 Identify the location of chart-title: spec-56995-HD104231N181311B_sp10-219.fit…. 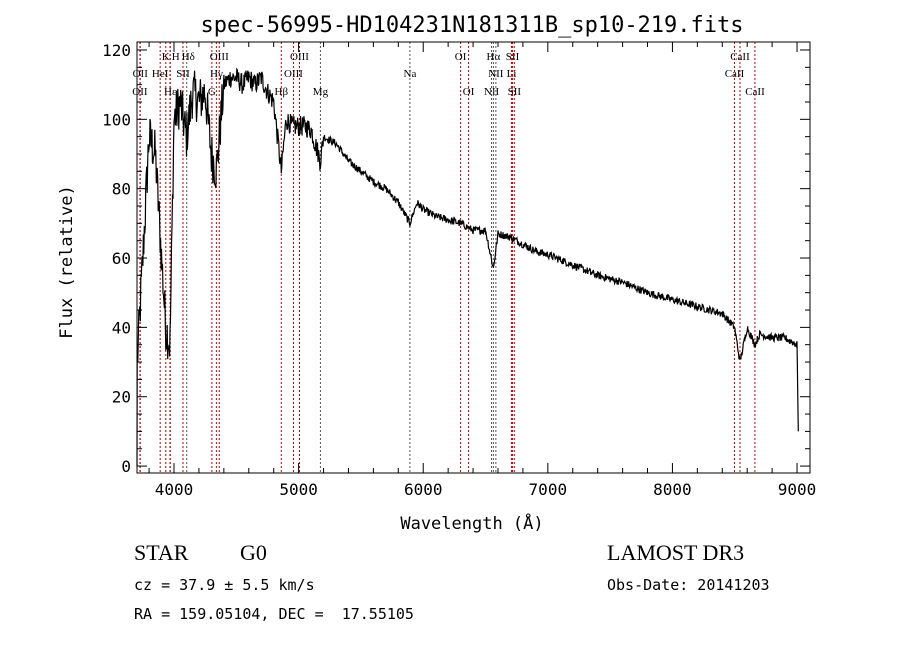
(471, 25).